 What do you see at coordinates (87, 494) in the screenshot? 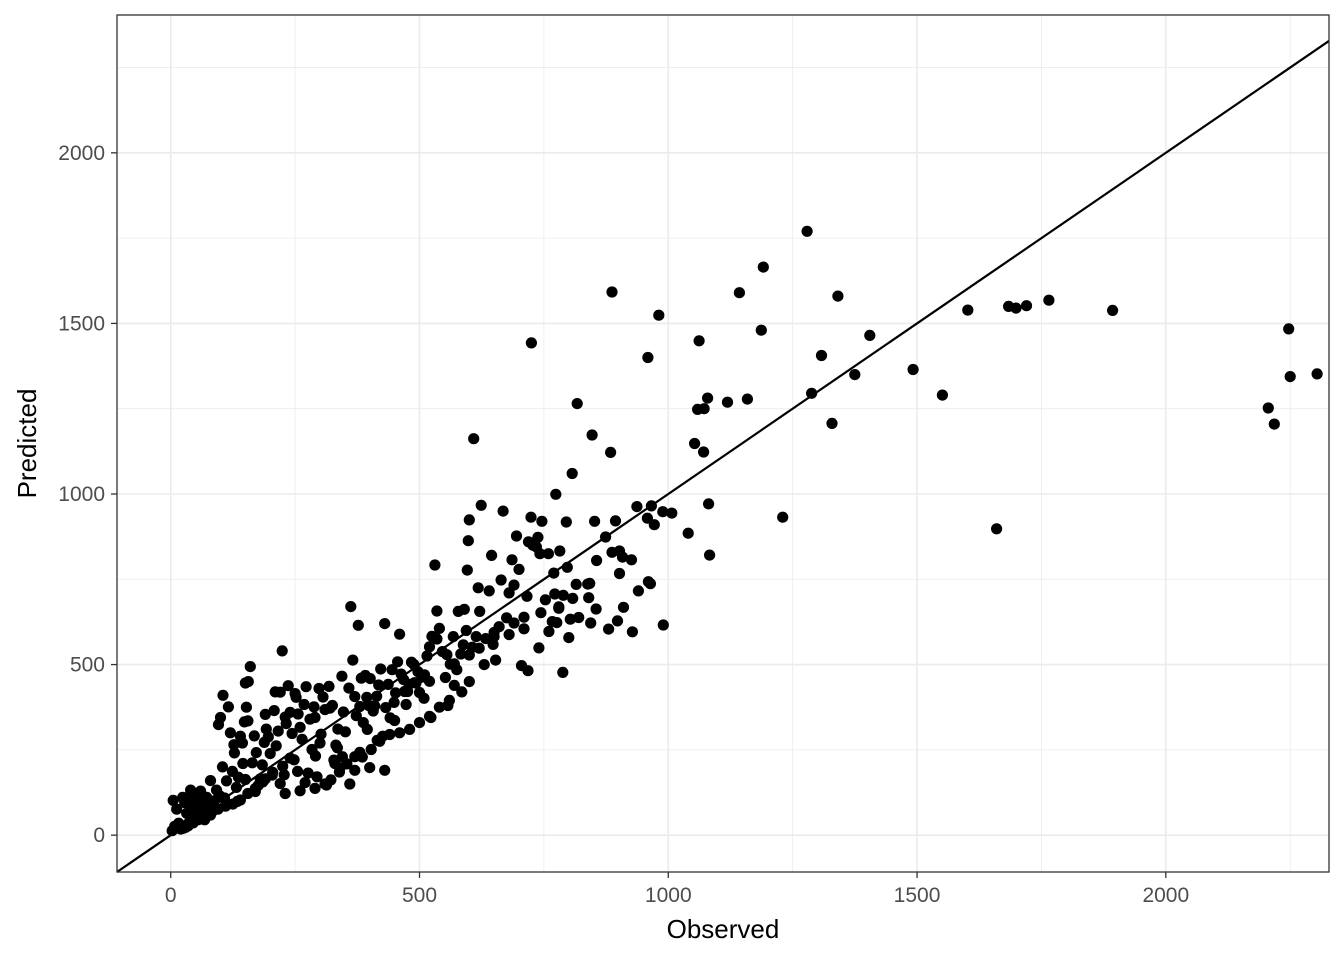
I see `y-axis: 0 500 1000 1500 2000` at bounding box center [87, 494].